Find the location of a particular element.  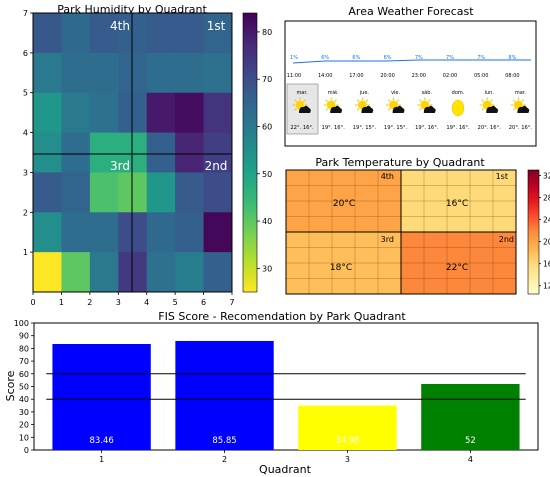

humidity-colorbar-tick-label: 30 is located at coordinates (267, 268).